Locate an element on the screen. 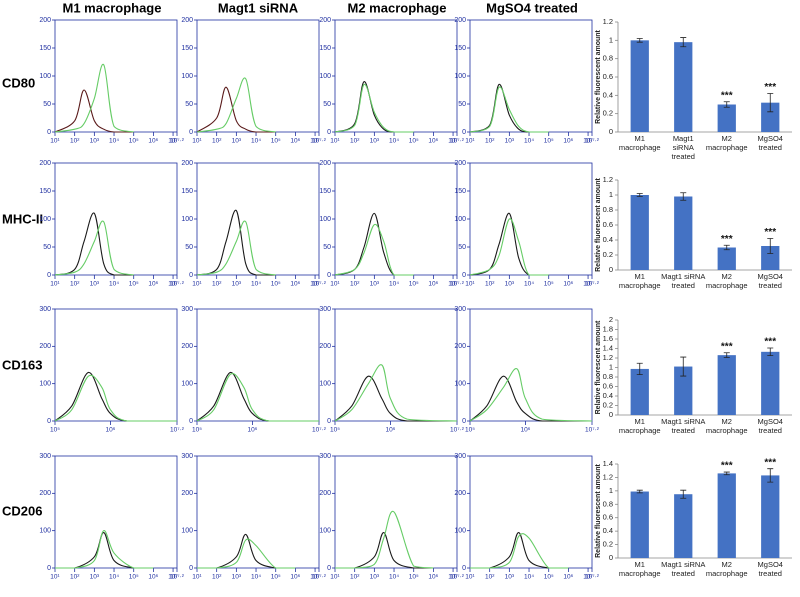 The image size is (800, 597). x-tick-label: MgSO4 treated is located at coordinates (770, 143).